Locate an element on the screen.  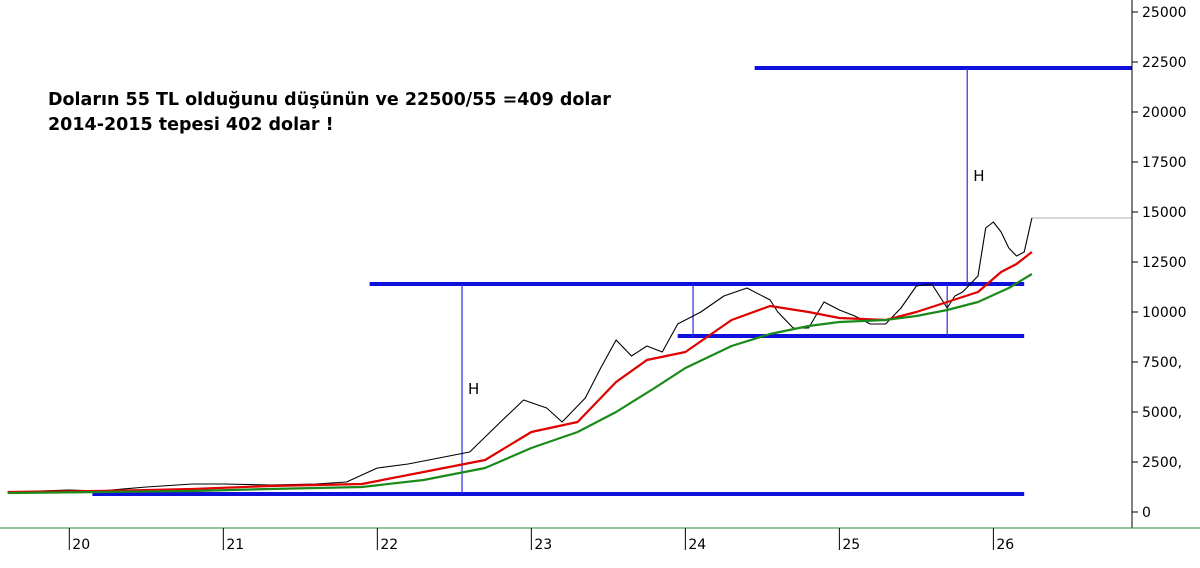
x-tick-label-1: 21 is located at coordinates (235, 545).